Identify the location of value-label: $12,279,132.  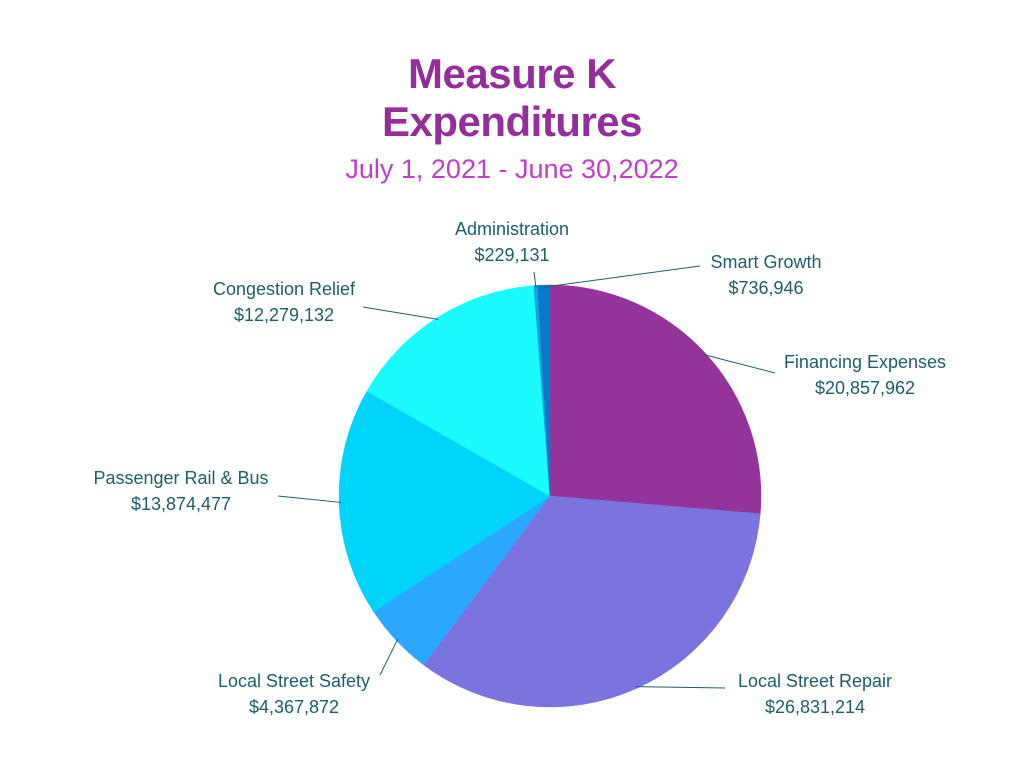
(284, 315).